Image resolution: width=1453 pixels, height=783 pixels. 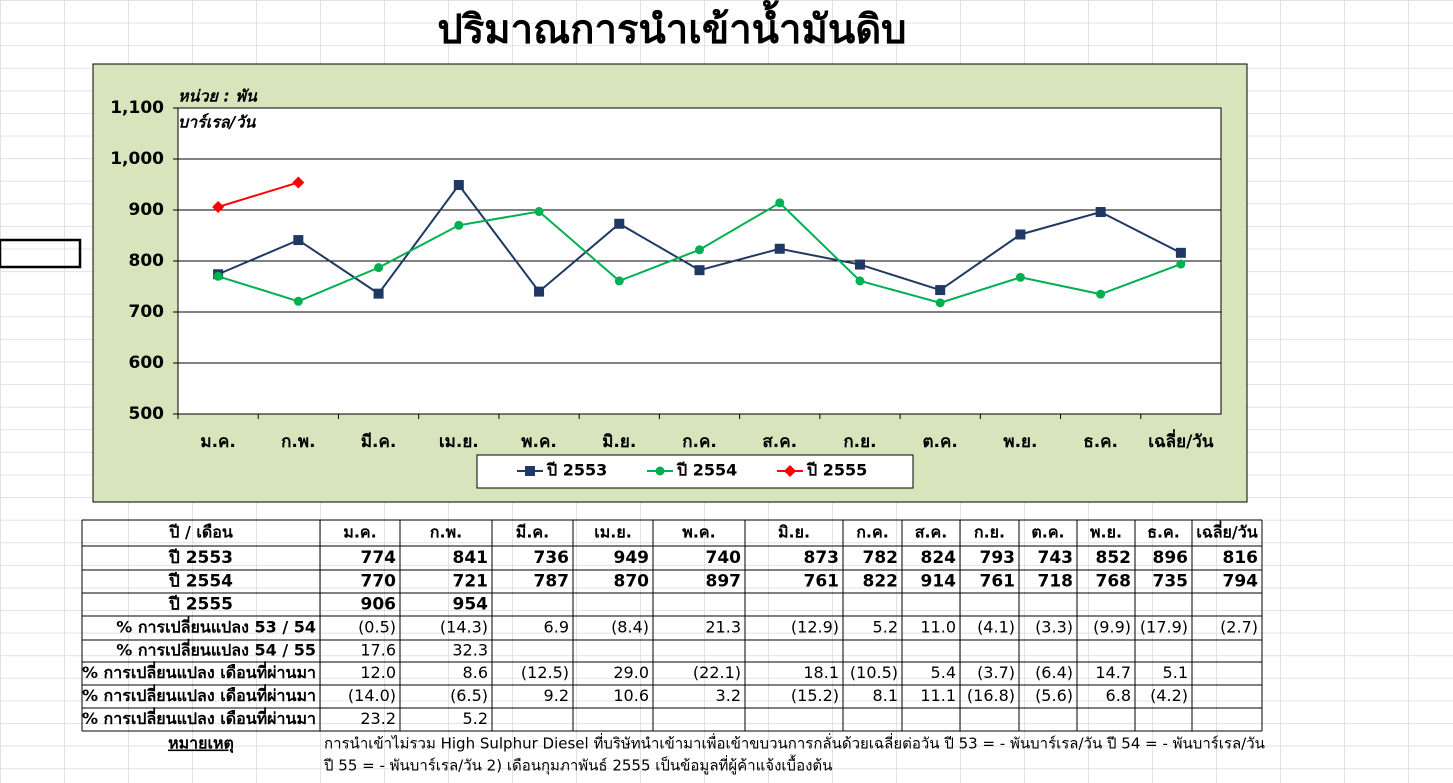 I want to click on table-header: ต.ค., so click(x=1047, y=532).